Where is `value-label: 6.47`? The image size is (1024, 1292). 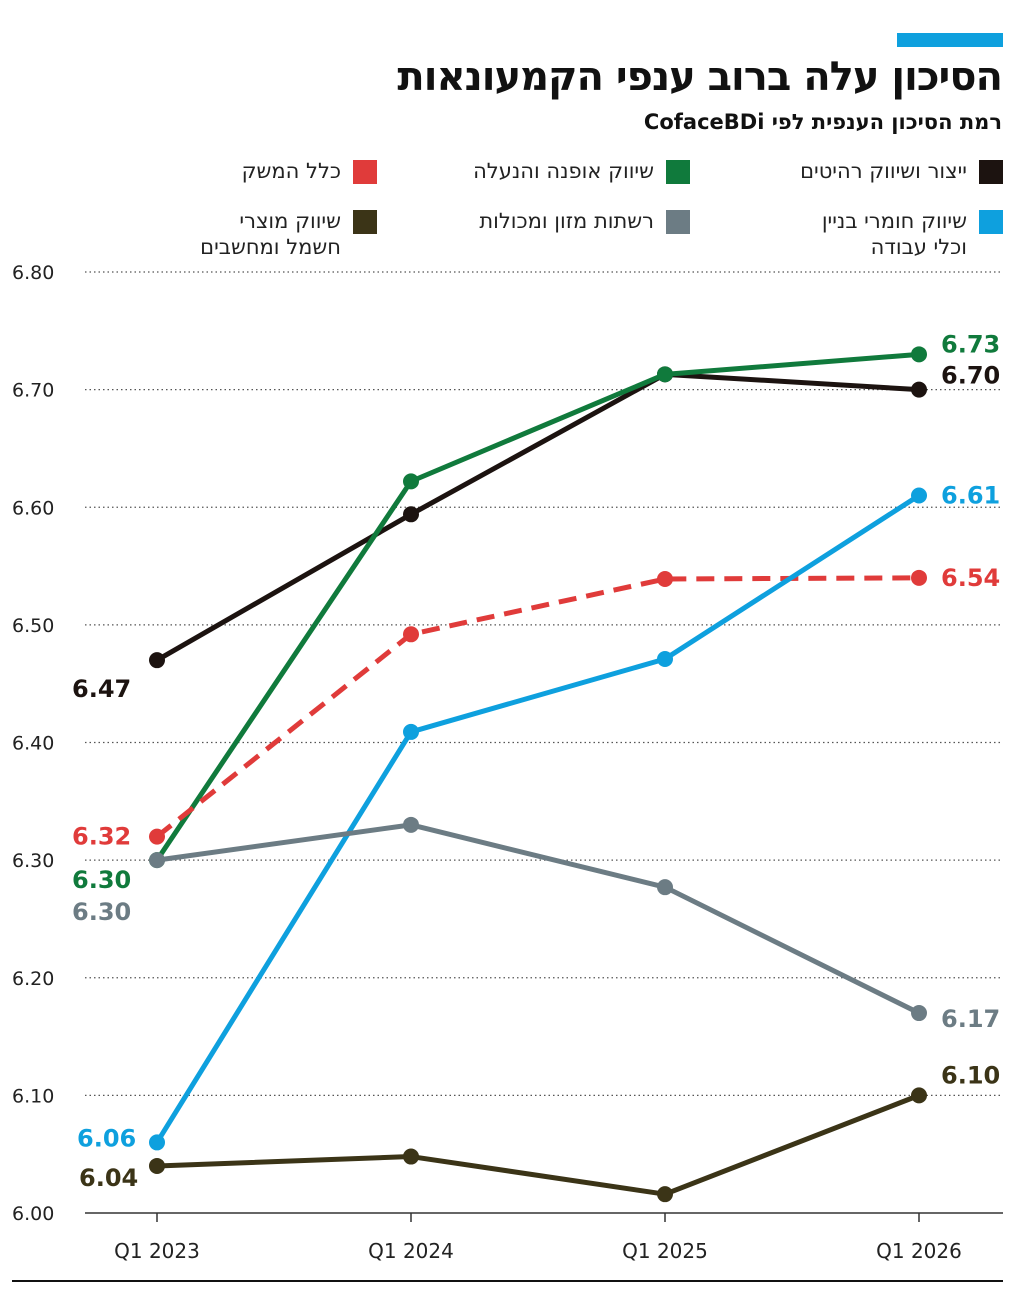 value-label: 6.47 is located at coordinates (101, 689).